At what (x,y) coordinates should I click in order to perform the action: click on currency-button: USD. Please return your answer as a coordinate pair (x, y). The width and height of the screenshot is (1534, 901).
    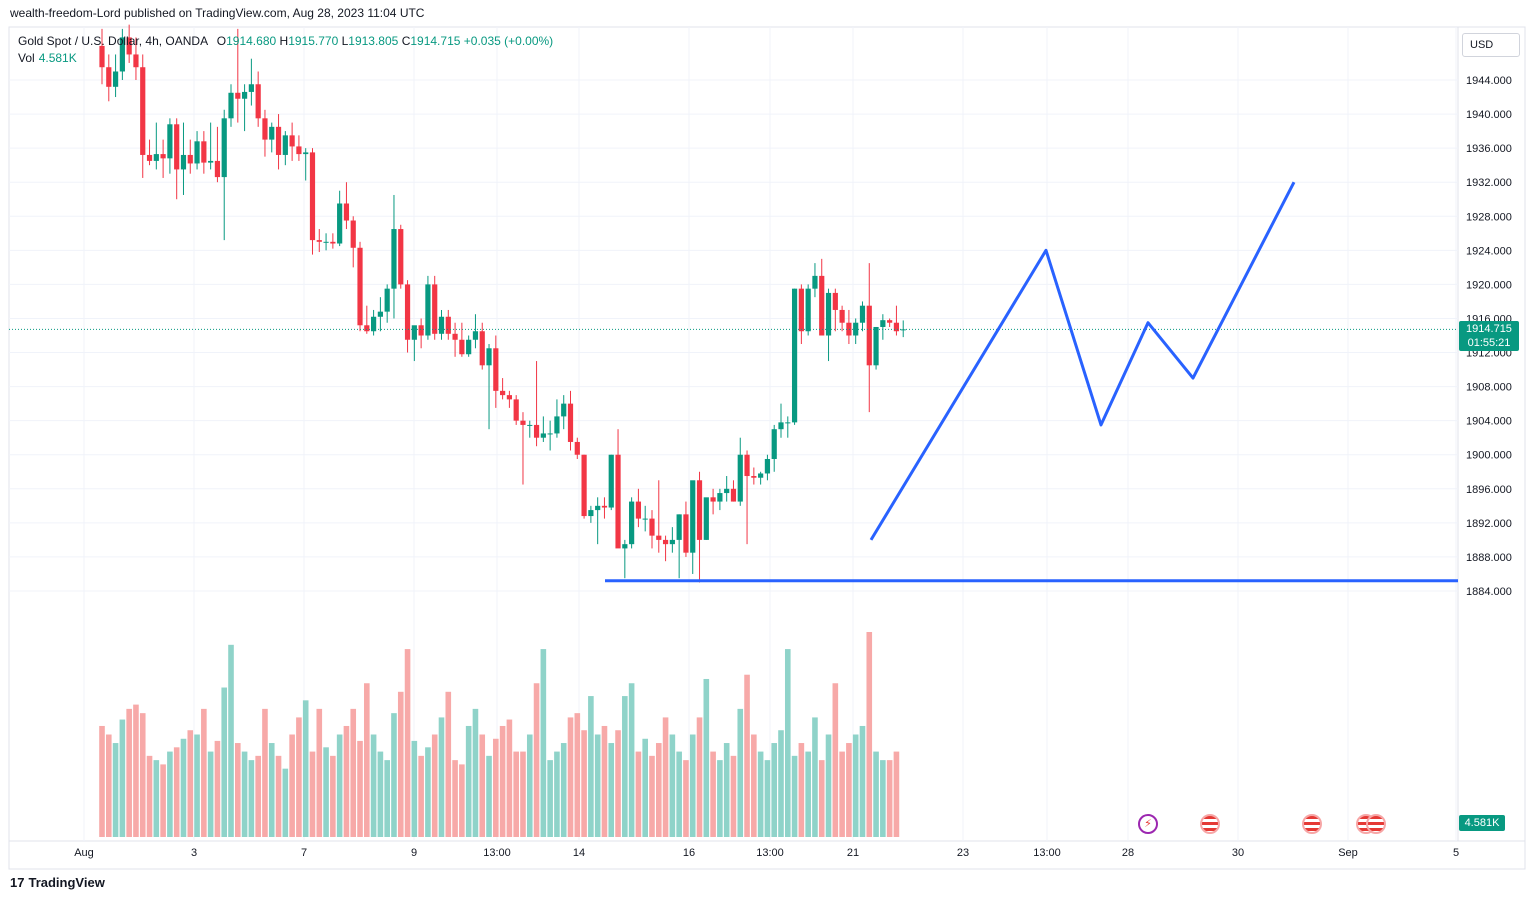
    Looking at the image, I should click on (1491, 45).